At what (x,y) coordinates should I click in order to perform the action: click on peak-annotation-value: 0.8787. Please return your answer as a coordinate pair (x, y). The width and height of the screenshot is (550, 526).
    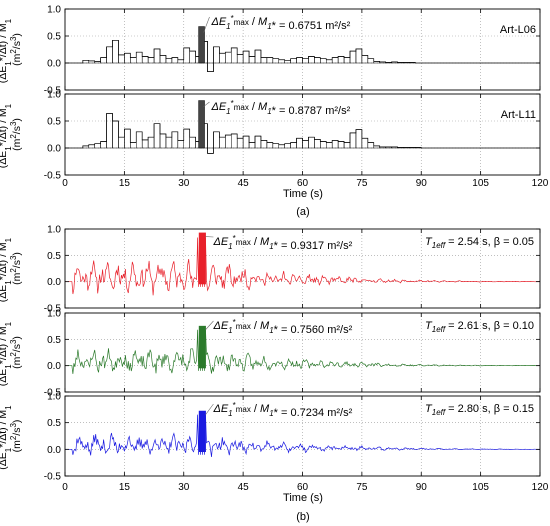
    Looking at the image, I should click on (306, 111).